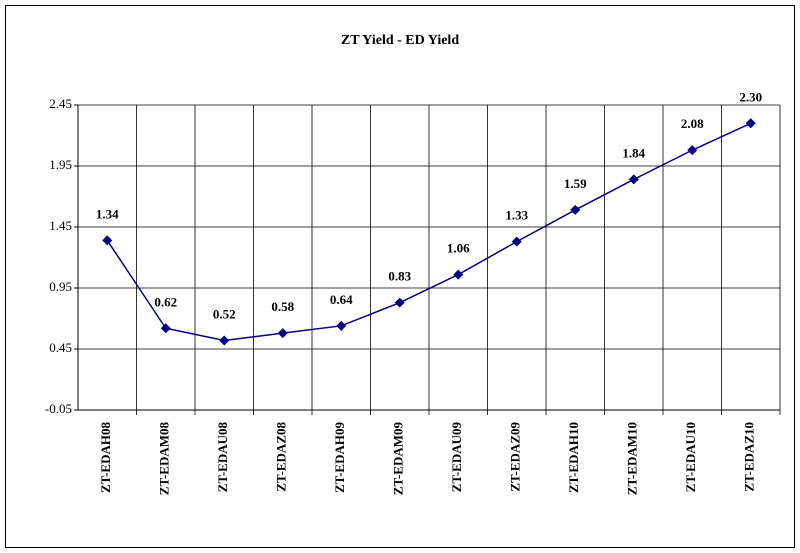  I want to click on data-label: 0.58, so click(282, 306).